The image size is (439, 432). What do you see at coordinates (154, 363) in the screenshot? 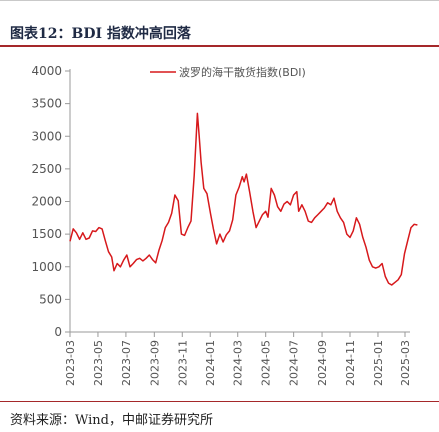
I see `x-tick-label: 2023-09` at bounding box center [154, 363].